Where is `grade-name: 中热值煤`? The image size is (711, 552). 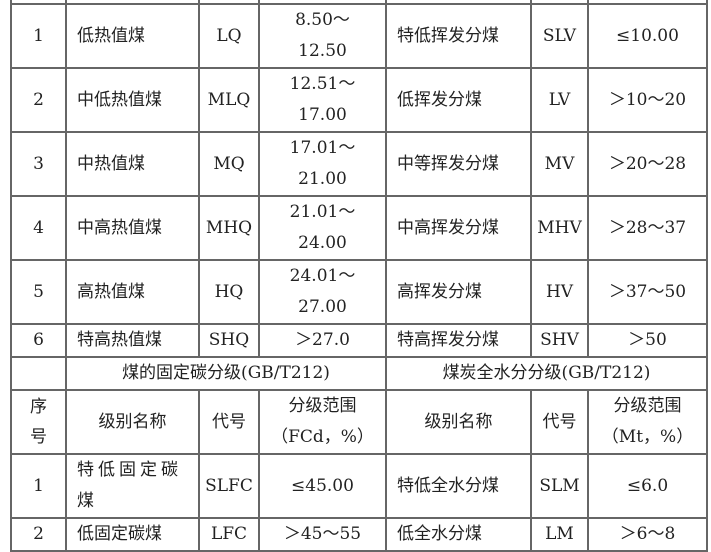 grade-name: 中热值煤 is located at coordinates (132, 164).